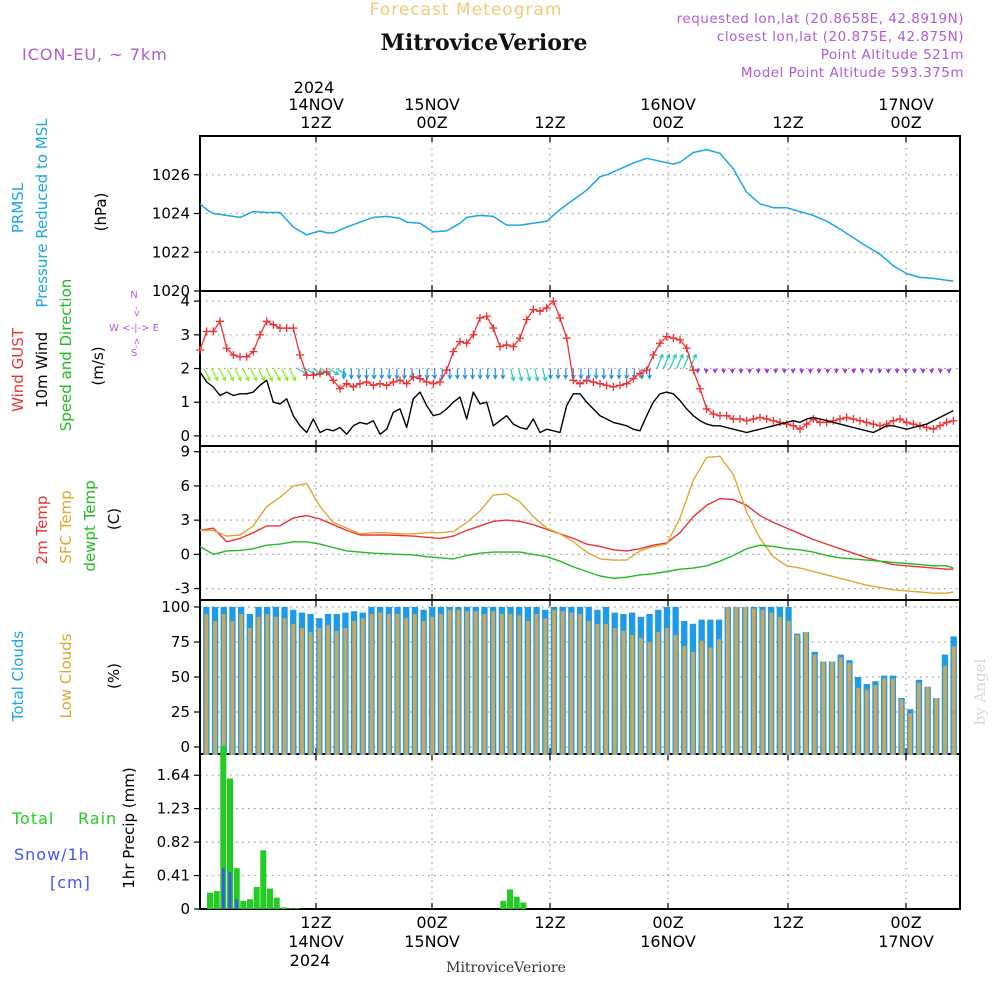 The height and width of the screenshot is (1005, 1000). Describe the element at coordinates (129, 827) in the screenshot. I see `precip-axis-label: 1hr Precip (mm)` at that location.